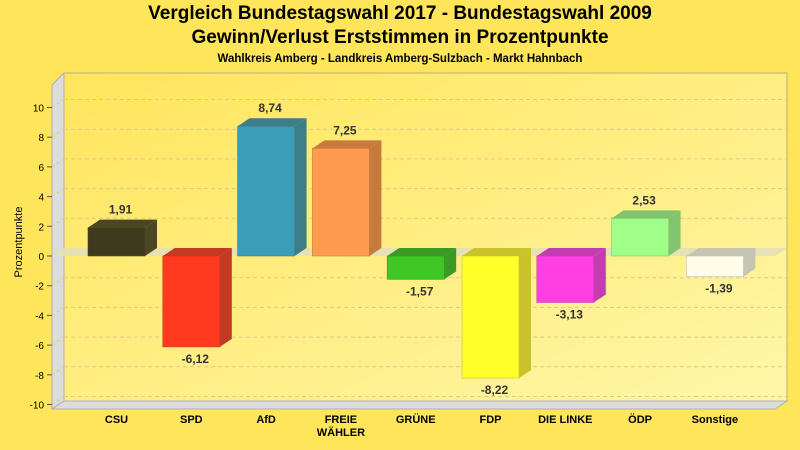  I want to click on y-tick-label: -6, so click(39, 346).